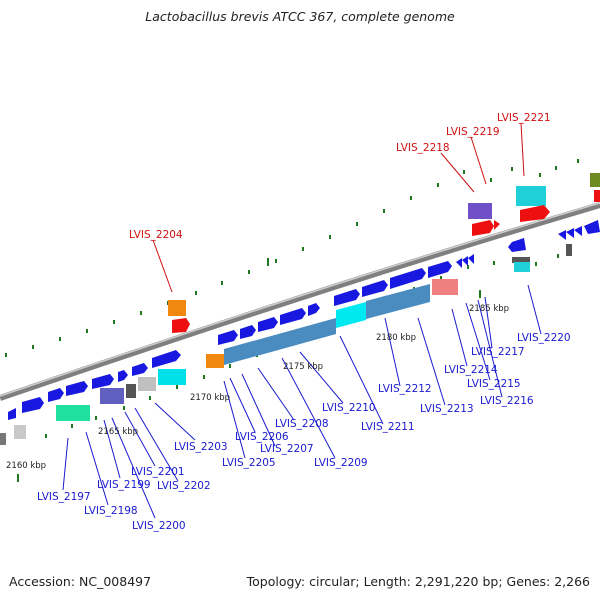 This screenshot has height=600, width=600. Describe the element at coordinates (156, 235) in the screenshot. I see `gene-label: LVIS_2204` at that location.